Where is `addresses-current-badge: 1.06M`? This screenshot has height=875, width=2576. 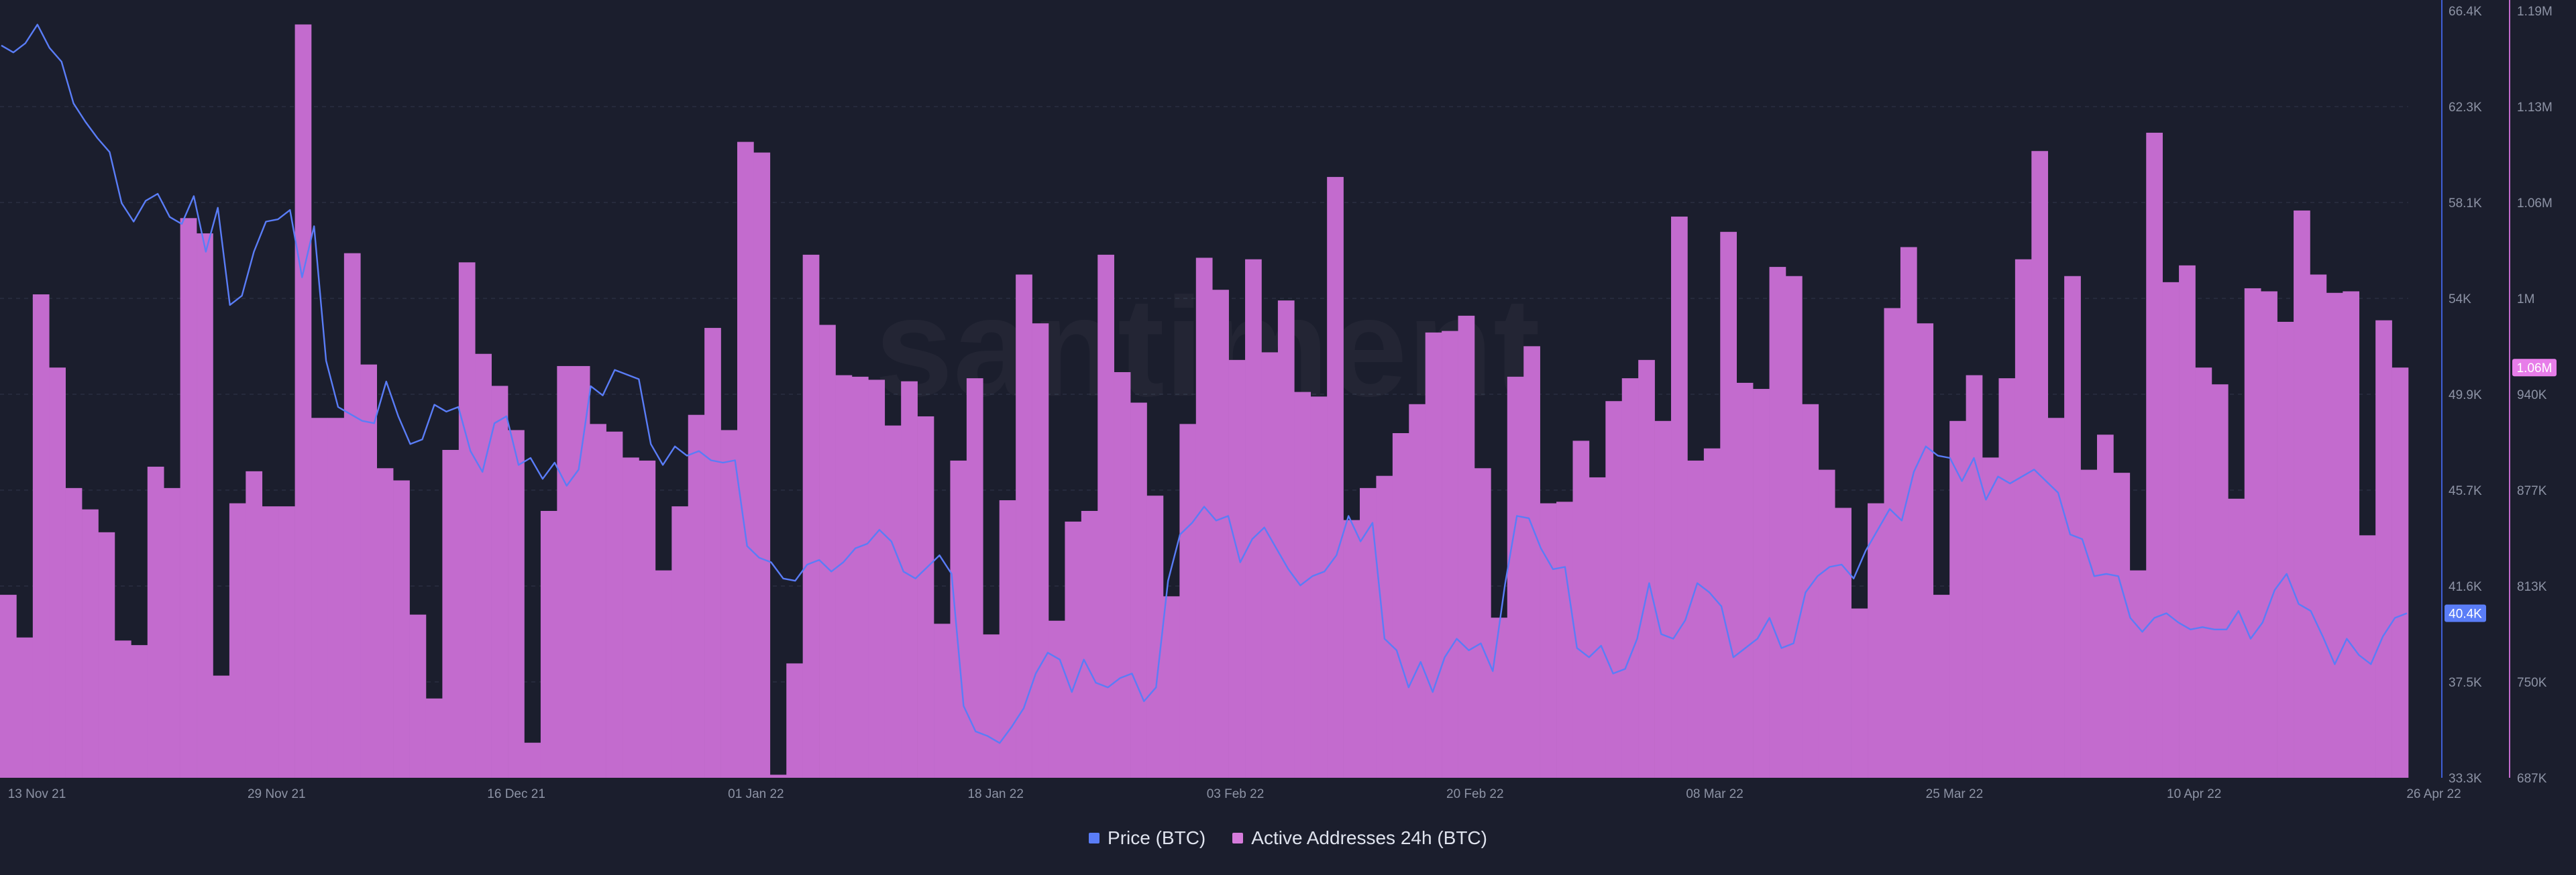 addresses-current-badge: 1.06M is located at coordinates (2534, 368).